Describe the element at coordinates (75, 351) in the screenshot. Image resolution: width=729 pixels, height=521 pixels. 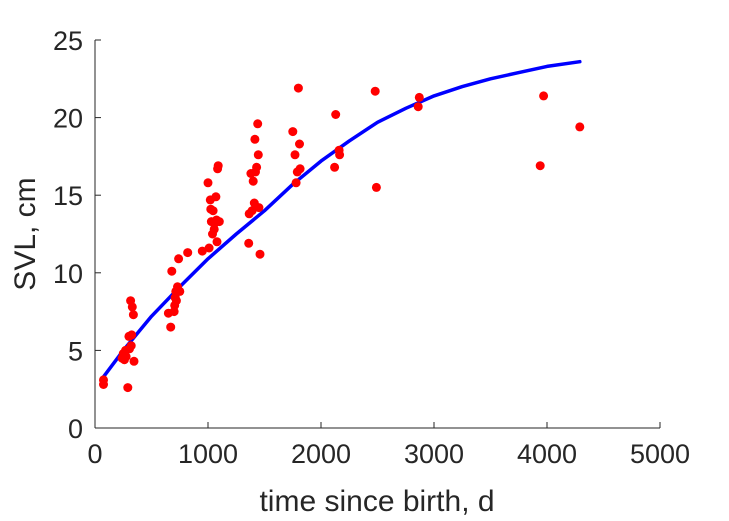
I see `y-tick-label: 5` at that location.